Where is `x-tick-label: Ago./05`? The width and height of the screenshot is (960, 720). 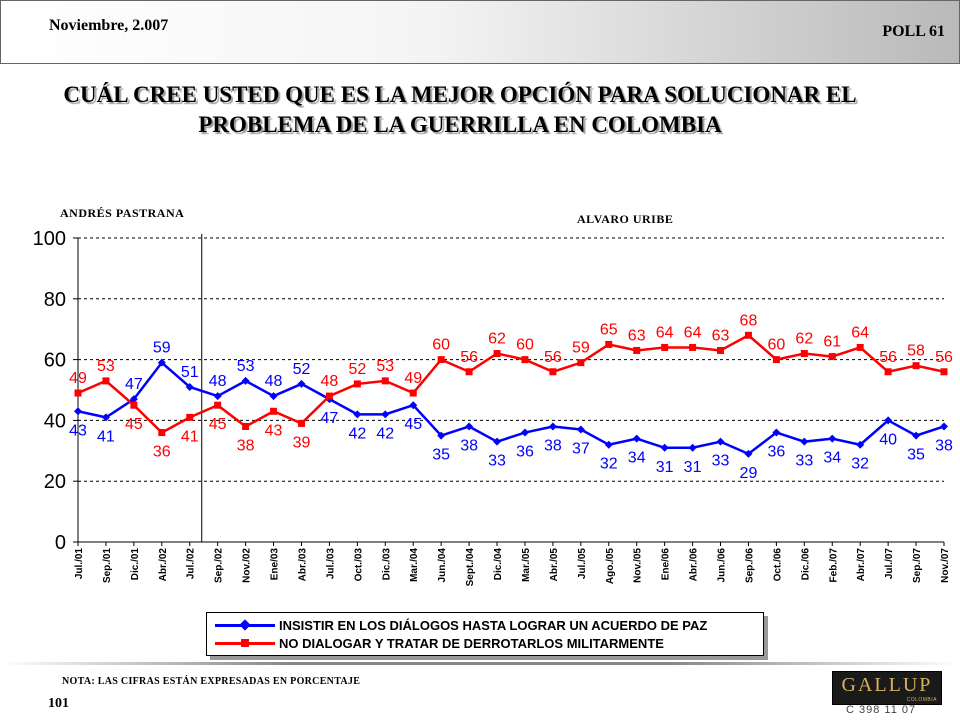 x-tick-label: Ago./05 is located at coordinates (610, 566).